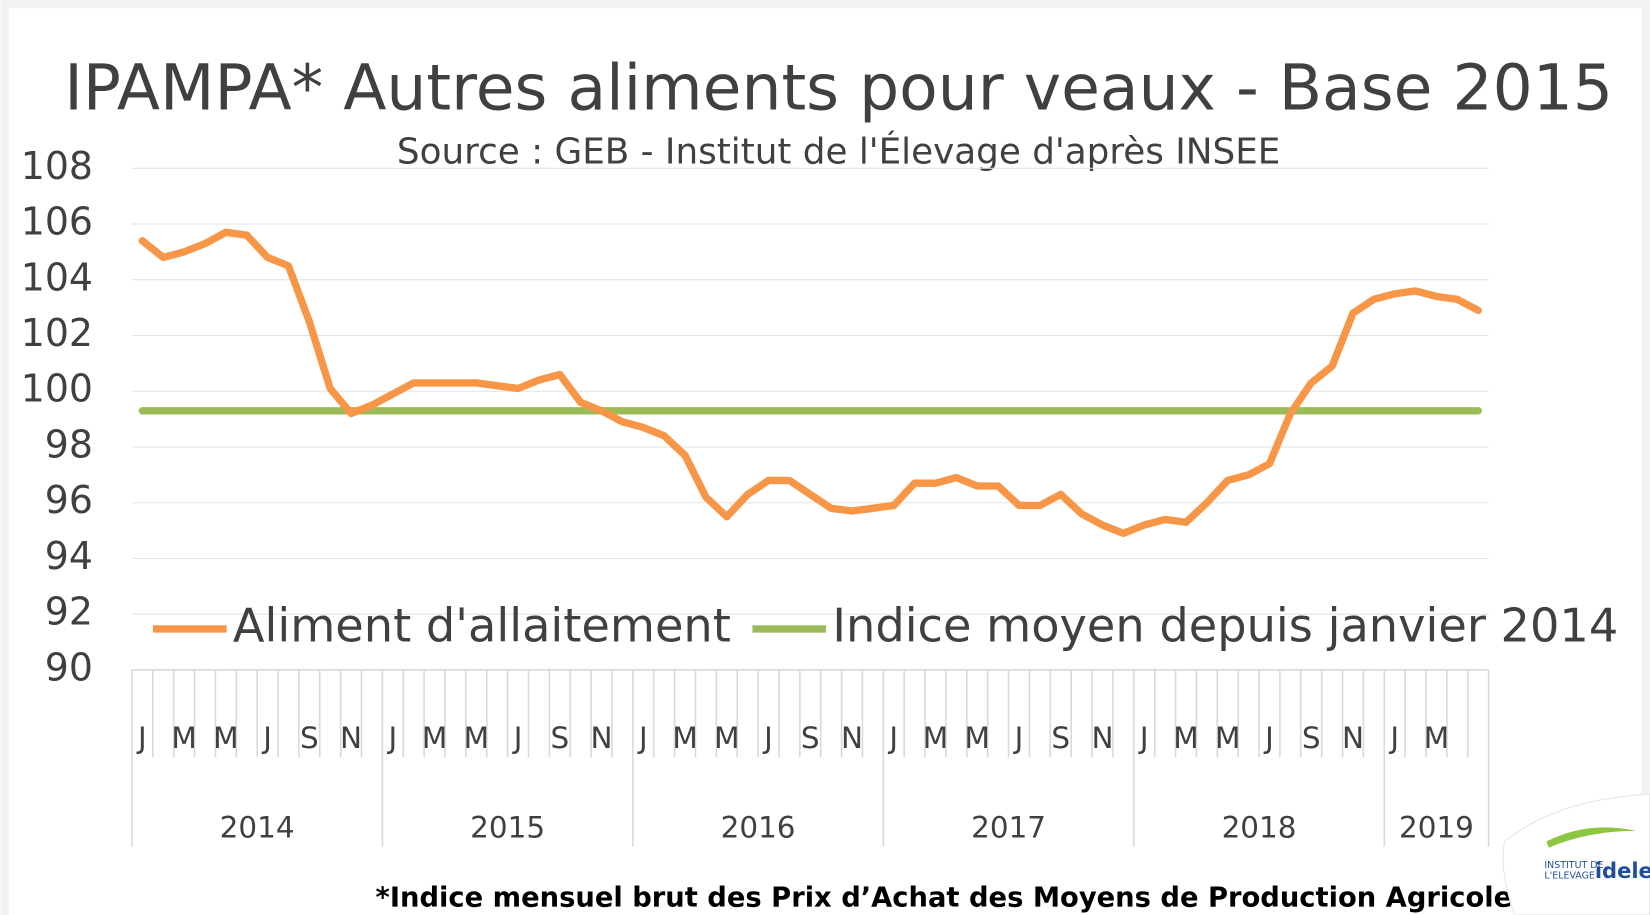  What do you see at coordinates (1225, 625) in the screenshot?
I see `legend-label: Indice moyen depuis janvier 2014` at bounding box center [1225, 625].